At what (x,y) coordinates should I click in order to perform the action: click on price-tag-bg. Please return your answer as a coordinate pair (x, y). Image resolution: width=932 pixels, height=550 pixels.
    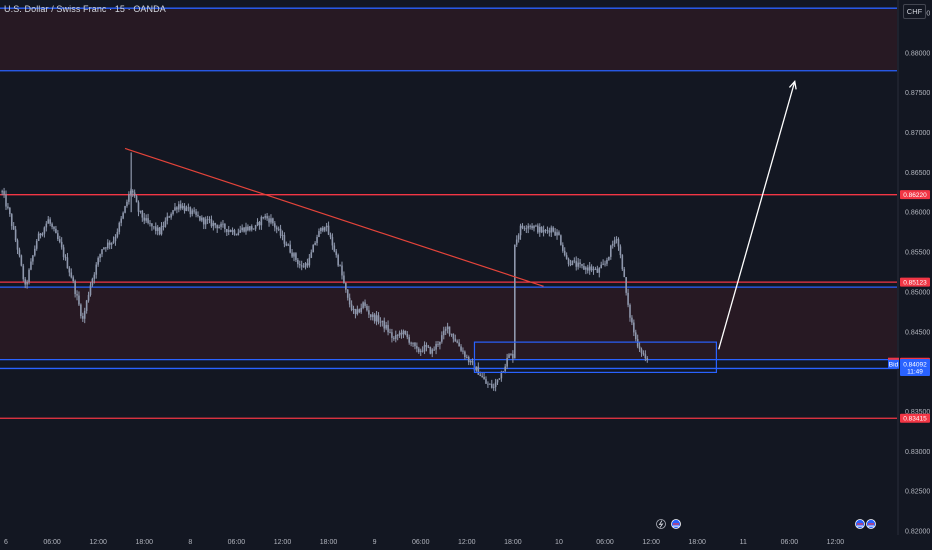
    Looking at the image, I should click on (915, 195).